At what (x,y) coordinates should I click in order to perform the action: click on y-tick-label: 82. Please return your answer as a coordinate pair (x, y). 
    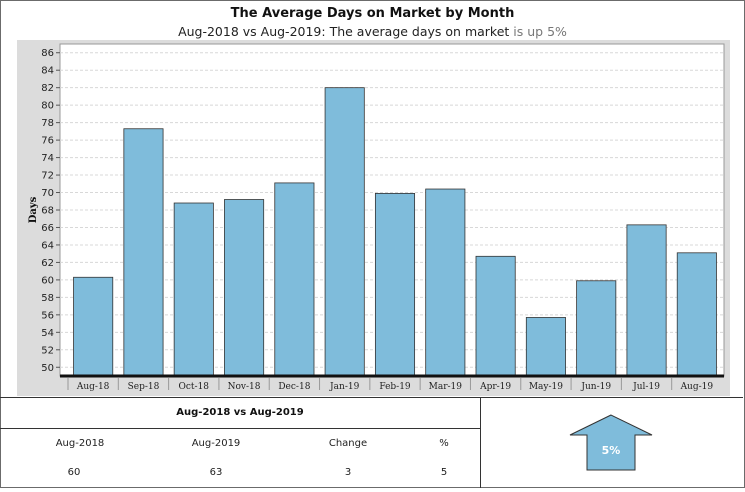
    Looking at the image, I should click on (47, 88).